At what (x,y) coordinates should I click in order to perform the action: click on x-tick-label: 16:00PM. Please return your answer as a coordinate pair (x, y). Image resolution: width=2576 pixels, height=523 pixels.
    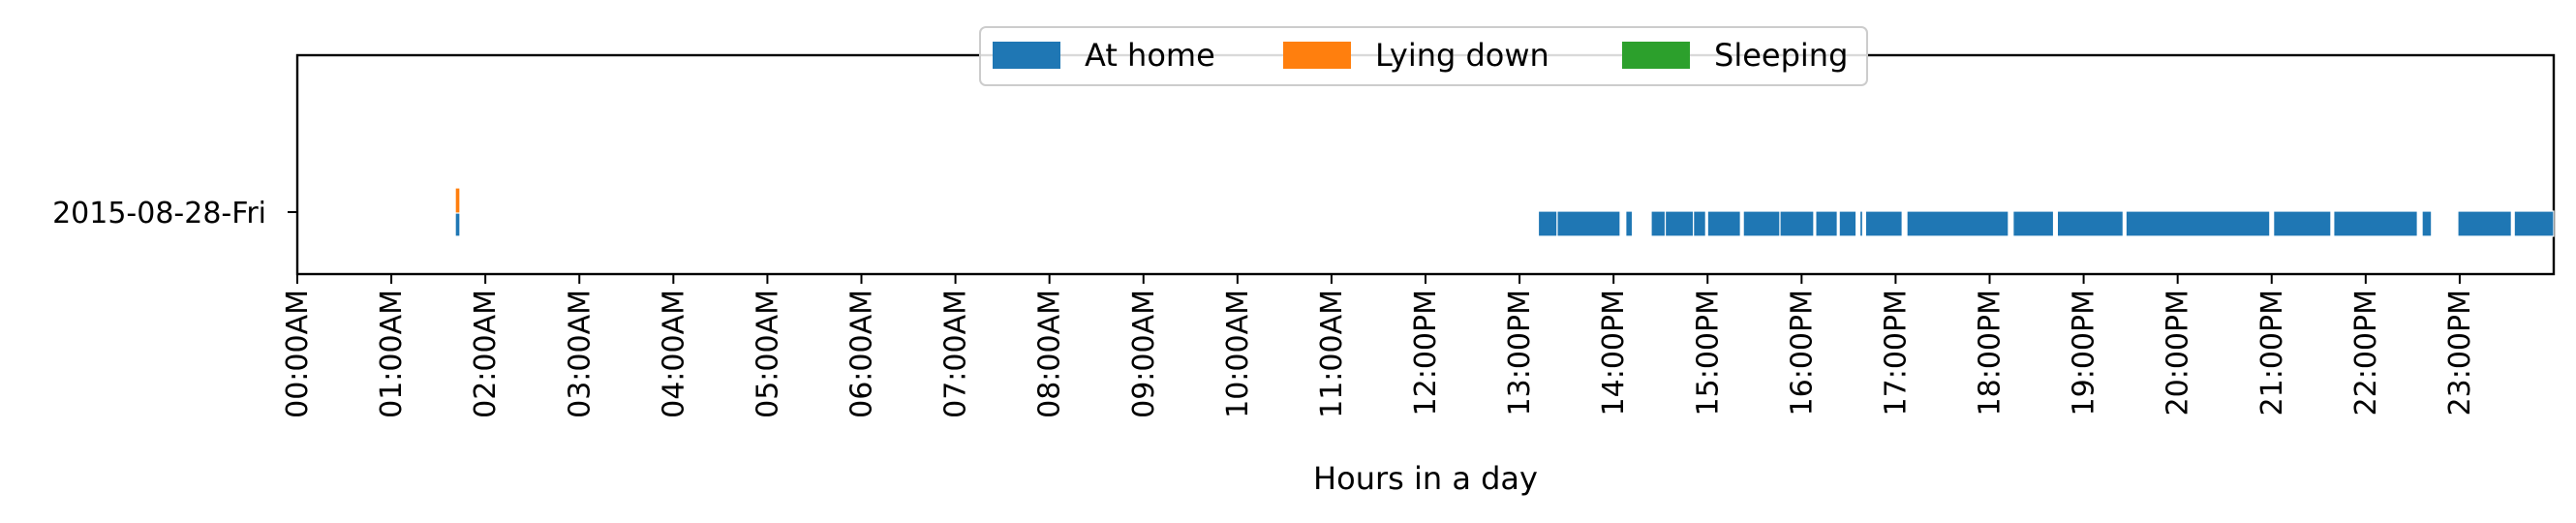
    Looking at the image, I should click on (1802, 352).